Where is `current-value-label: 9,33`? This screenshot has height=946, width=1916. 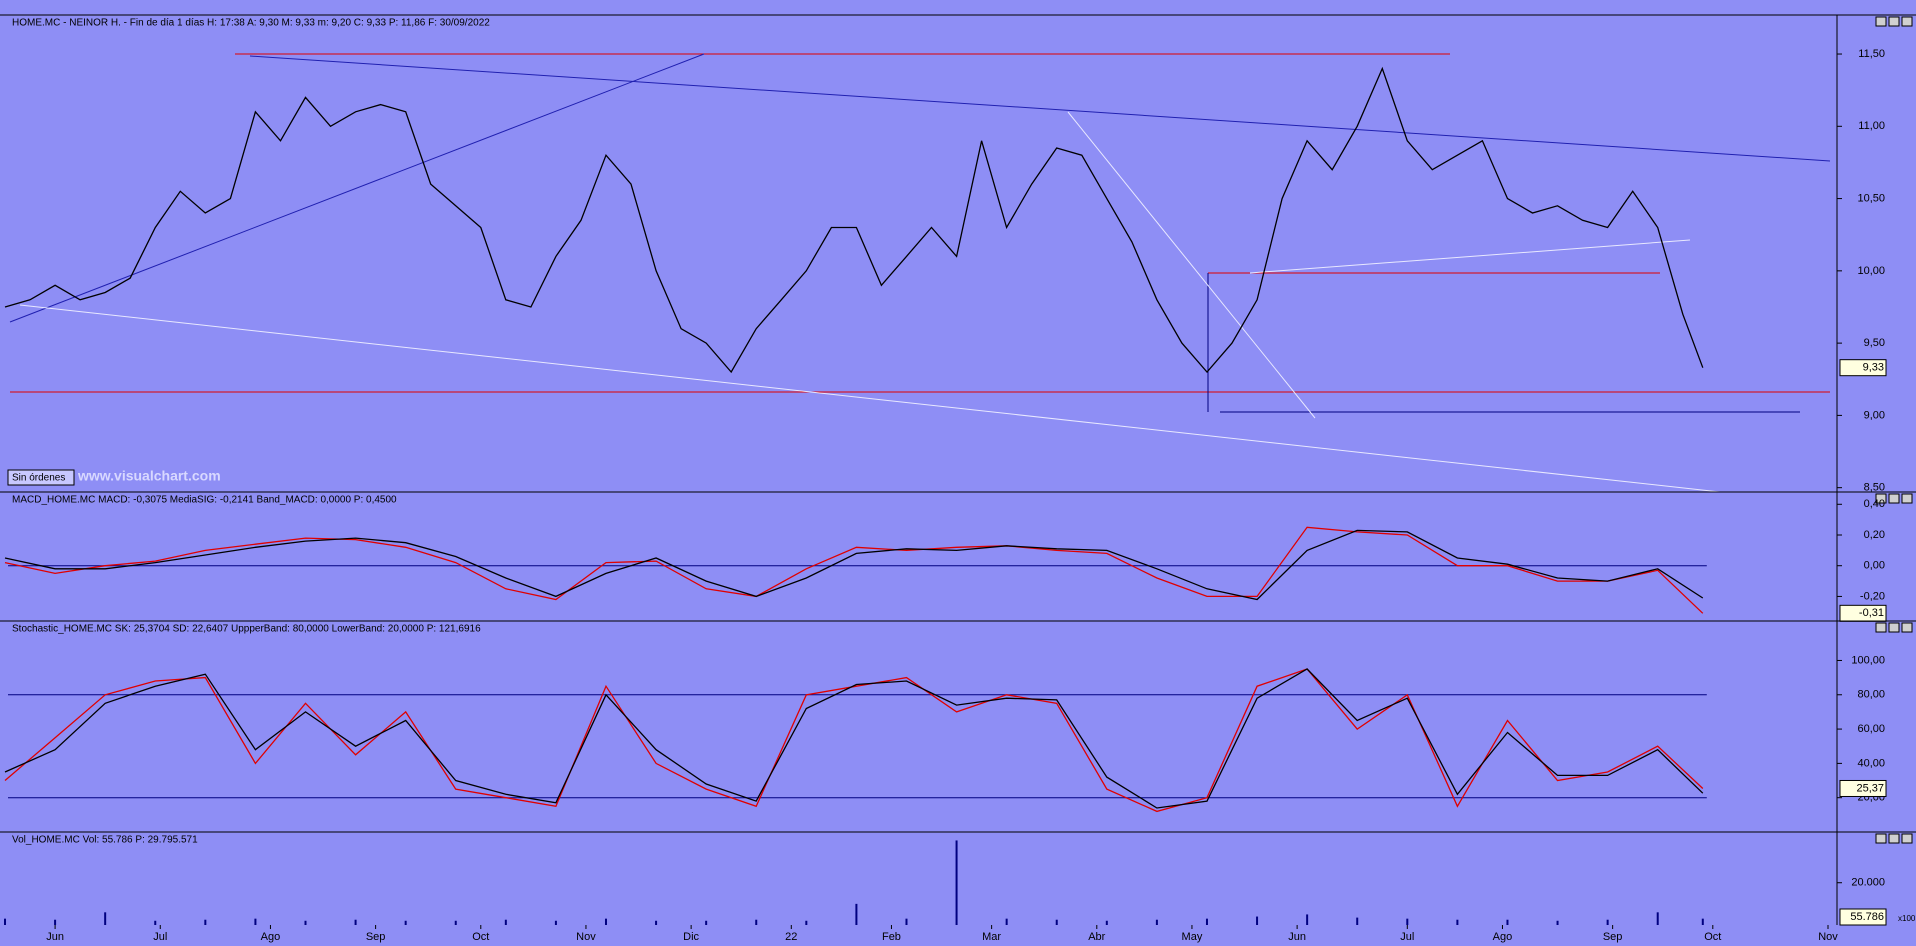
current-value-label: 9,33 is located at coordinates (1873, 368).